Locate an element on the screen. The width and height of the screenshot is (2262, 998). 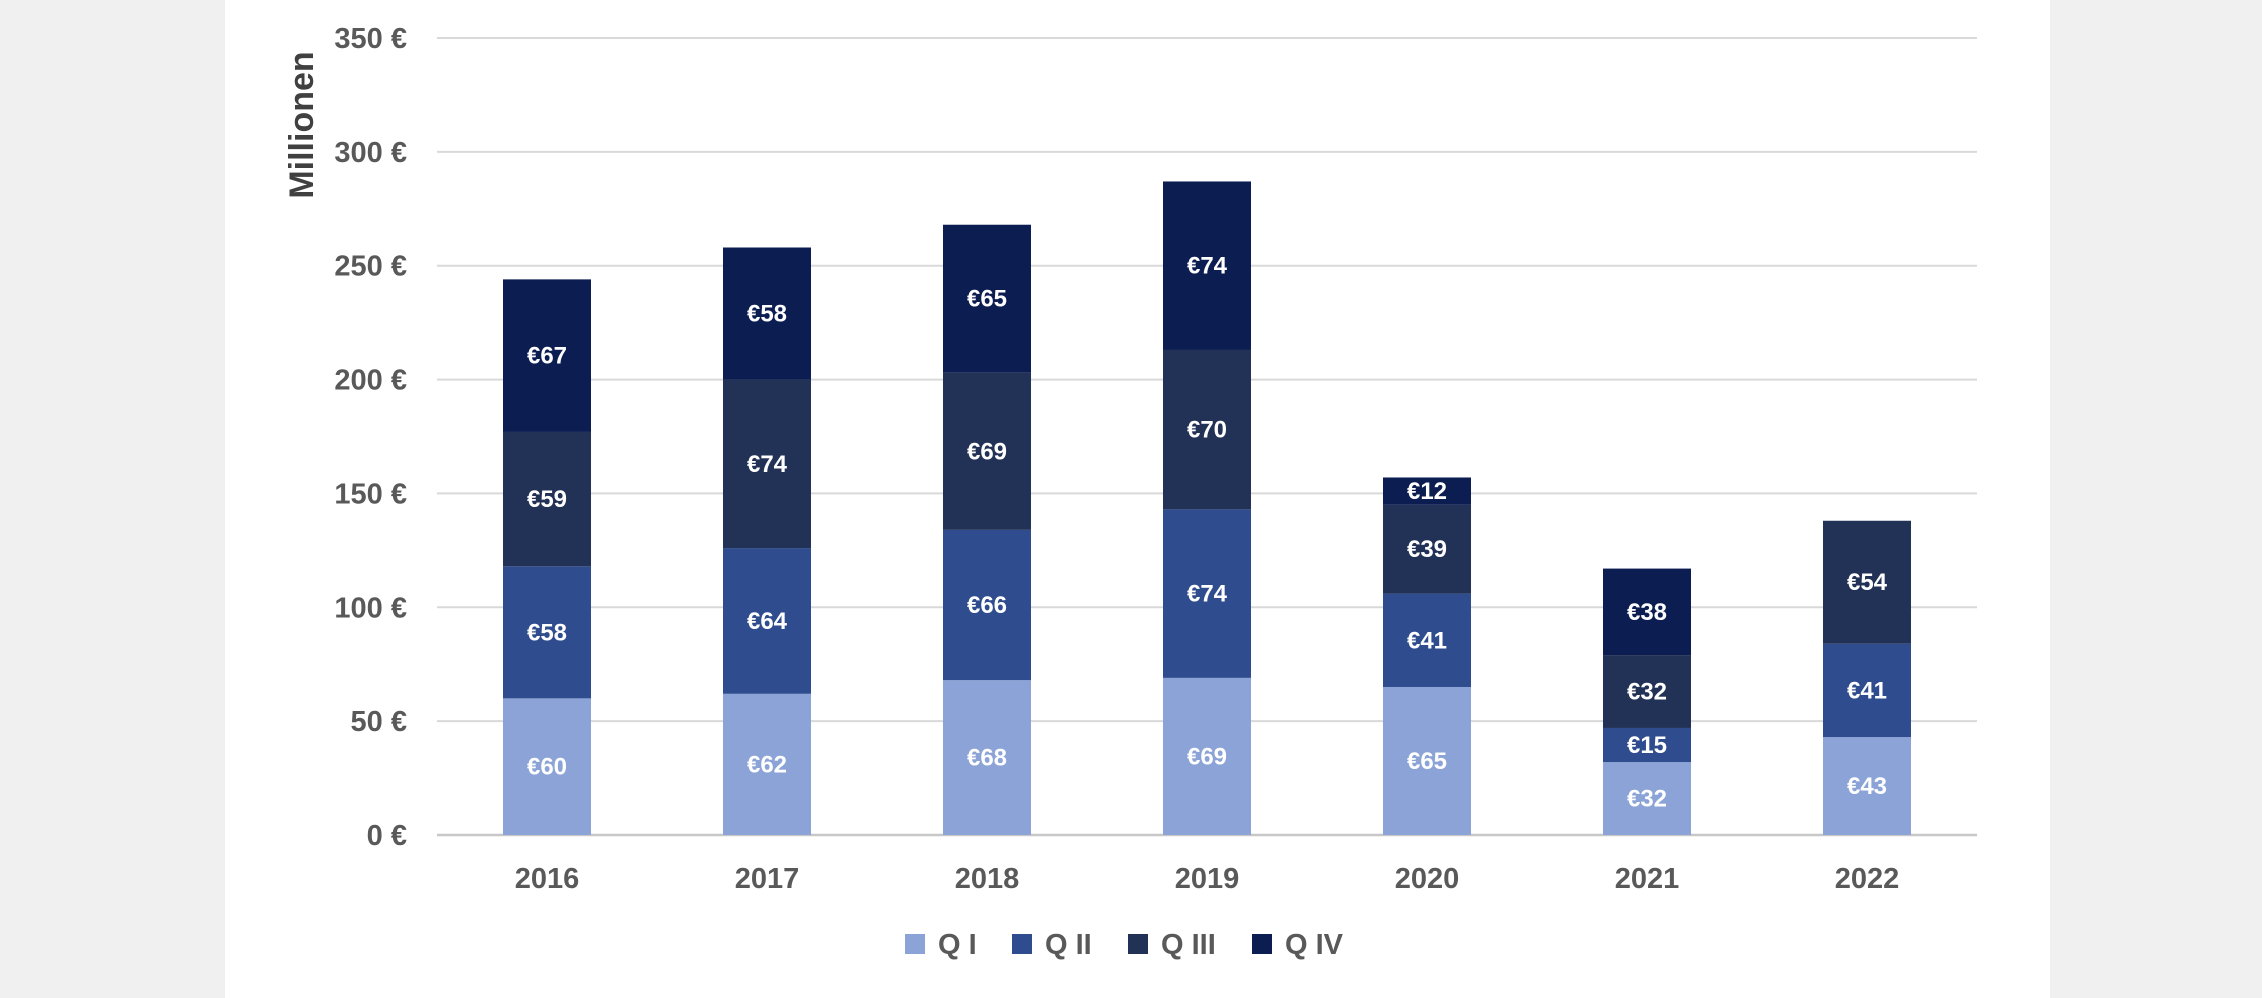
y-tick-label: 50 € is located at coordinates (379, 722).